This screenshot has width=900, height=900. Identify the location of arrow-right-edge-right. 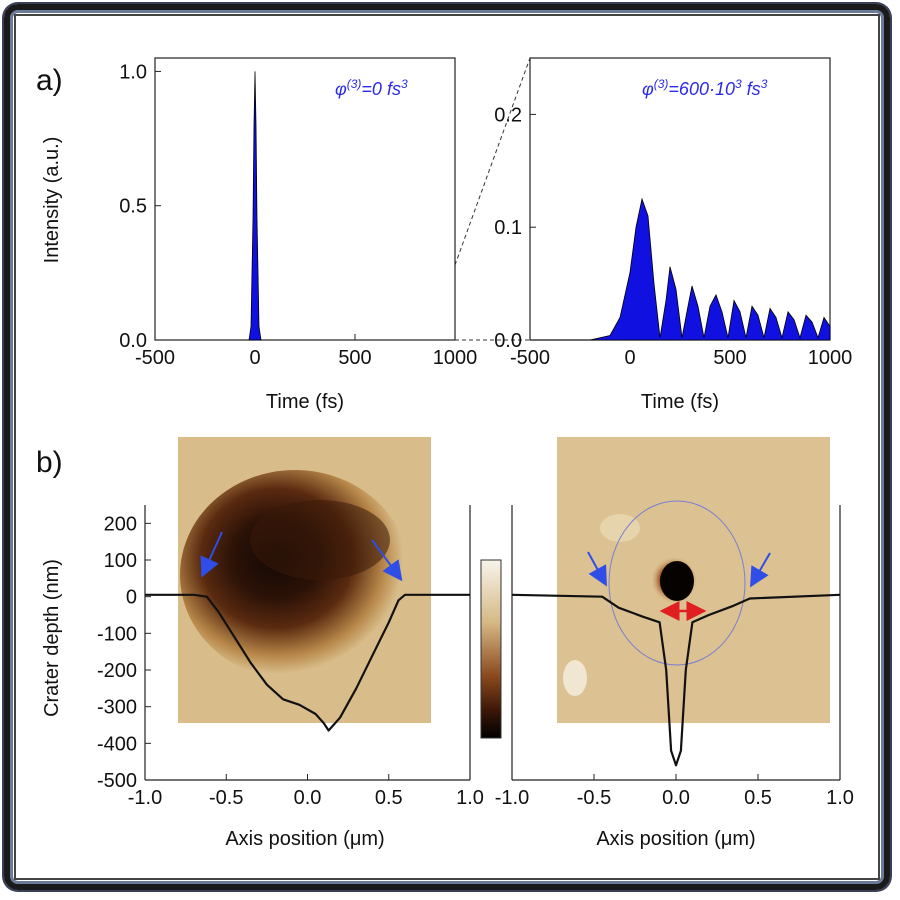
(760, 570).